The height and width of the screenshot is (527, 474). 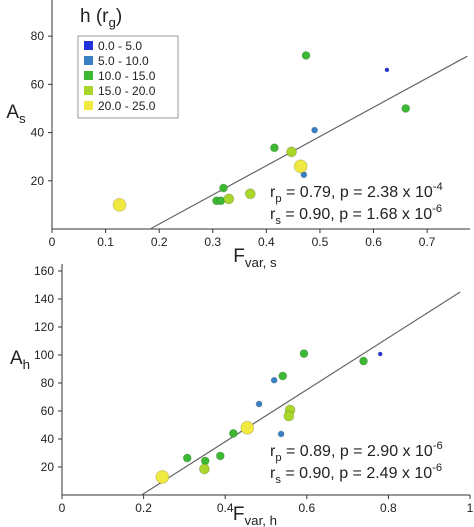 I want to click on annotation: rs = 0.90, p = 2.49 x 10-6, so click(x=356, y=474).